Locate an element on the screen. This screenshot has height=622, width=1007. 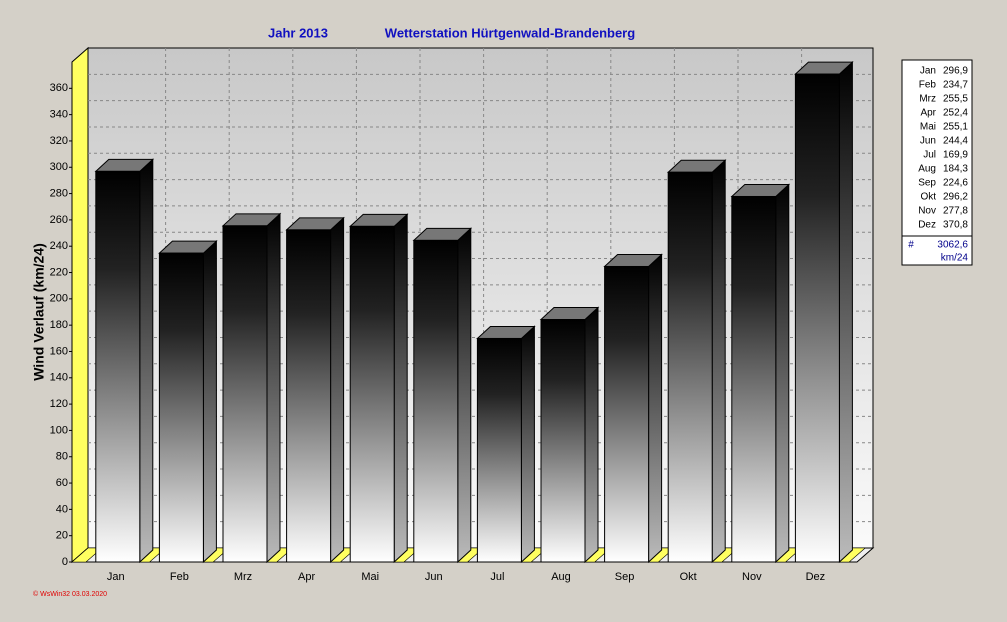
legend-label: Jan is located at coordinates (928, 71).